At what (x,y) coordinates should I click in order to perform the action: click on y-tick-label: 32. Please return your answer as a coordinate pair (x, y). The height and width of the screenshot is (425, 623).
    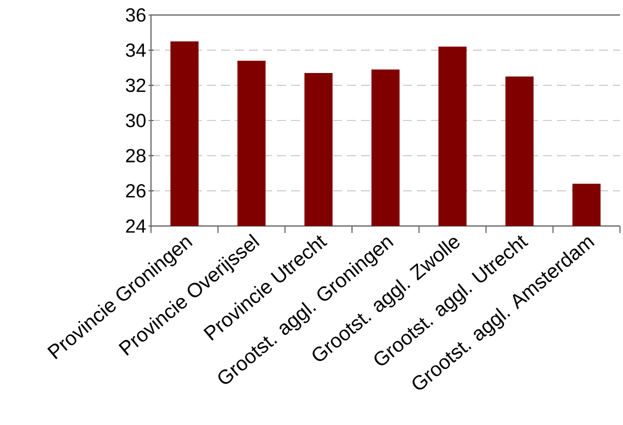
    Looking at the image, I should click on (136, 85).